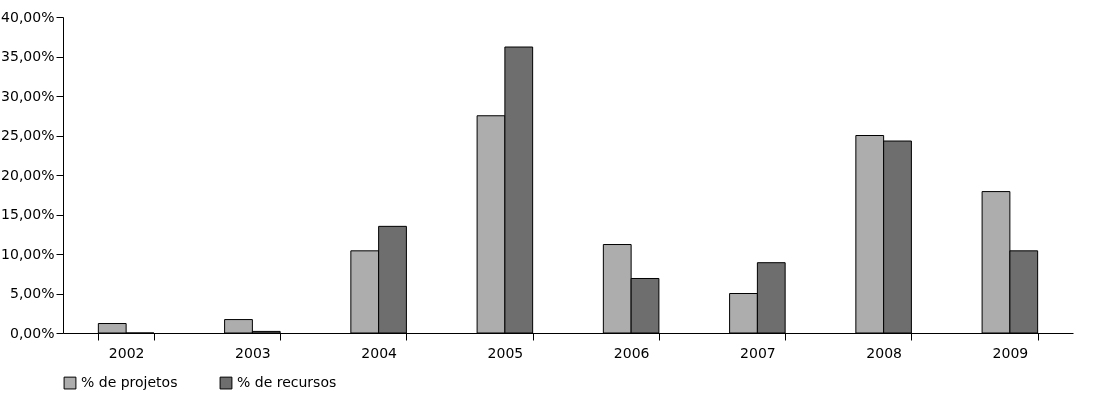 Image resolution: width=1110 pixels, height=415 pixels. I want to click on y-tick-label: 10,00%, so click(28, 253).